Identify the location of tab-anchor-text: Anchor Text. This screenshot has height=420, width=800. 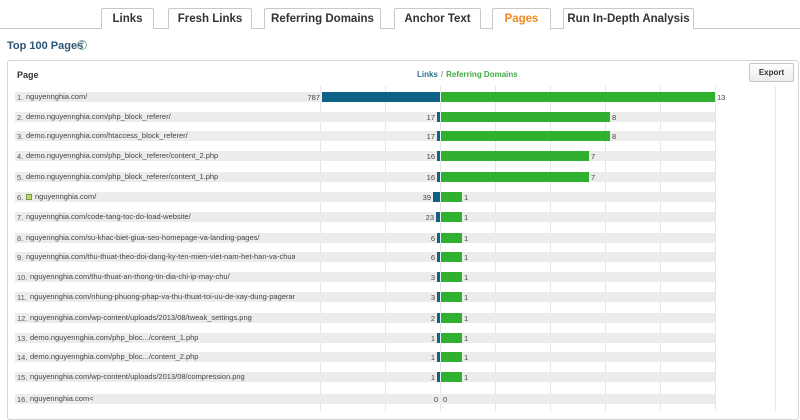
(437, 18).